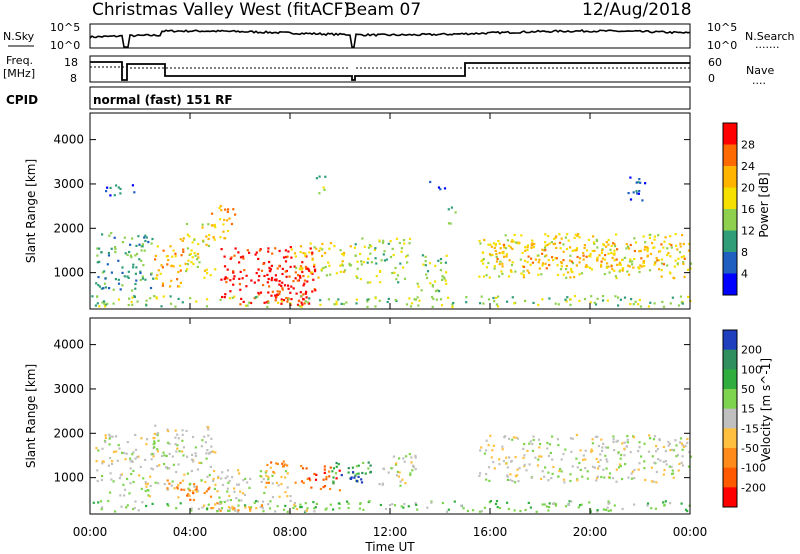 This screenshot has width=800, height=554. Describe the element at coordinates (751, 350) in the screenshot. I see `colorbar-tick-label: 200` at that location.